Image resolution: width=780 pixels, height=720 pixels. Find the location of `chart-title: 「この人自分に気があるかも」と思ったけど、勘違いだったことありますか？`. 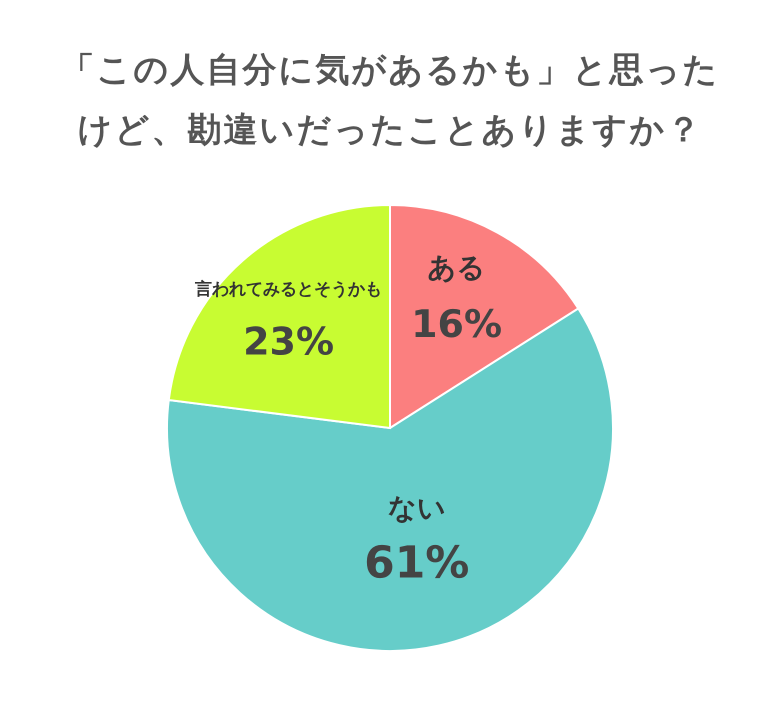

chart-title: 「この人自分に気があるかも」と思ったけど、勘違いだったことありますか？ is located at coordinates (390, 100).